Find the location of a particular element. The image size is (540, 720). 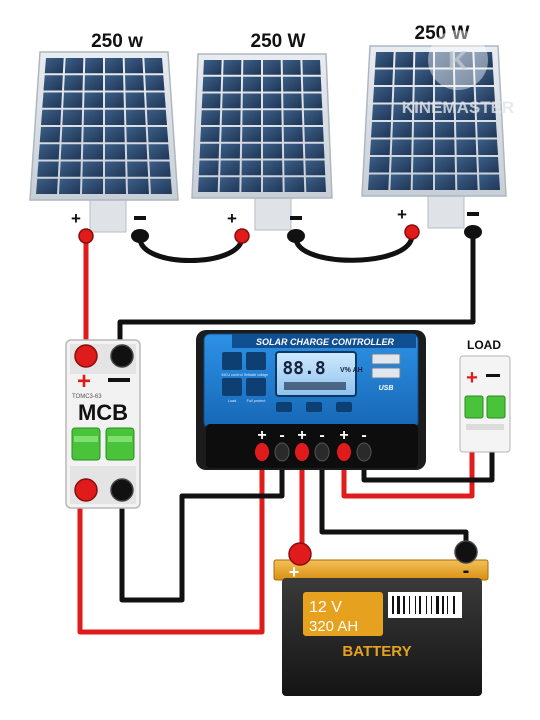

controller-load-negative-terminal is located at coordinates (364, 452).